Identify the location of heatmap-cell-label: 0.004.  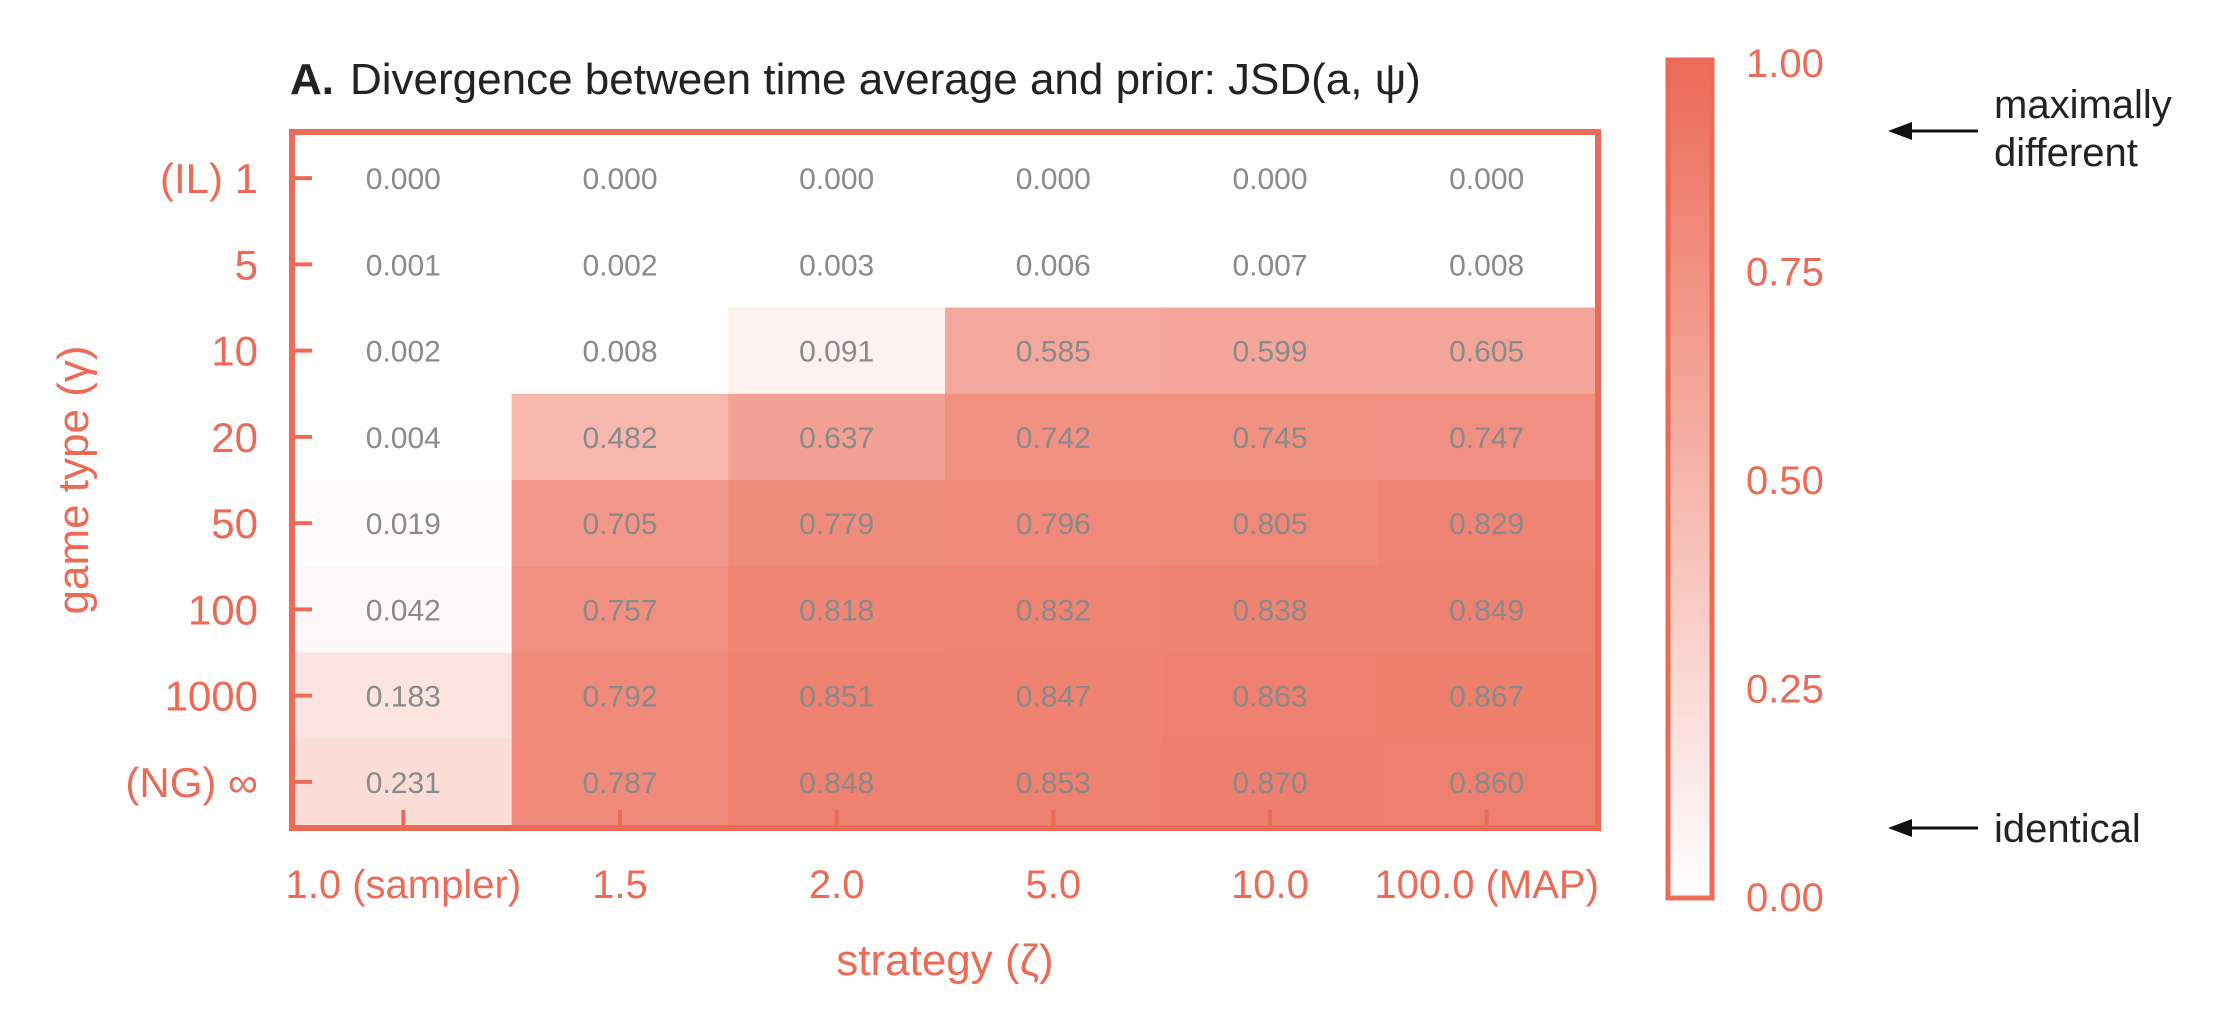
(403, 438).